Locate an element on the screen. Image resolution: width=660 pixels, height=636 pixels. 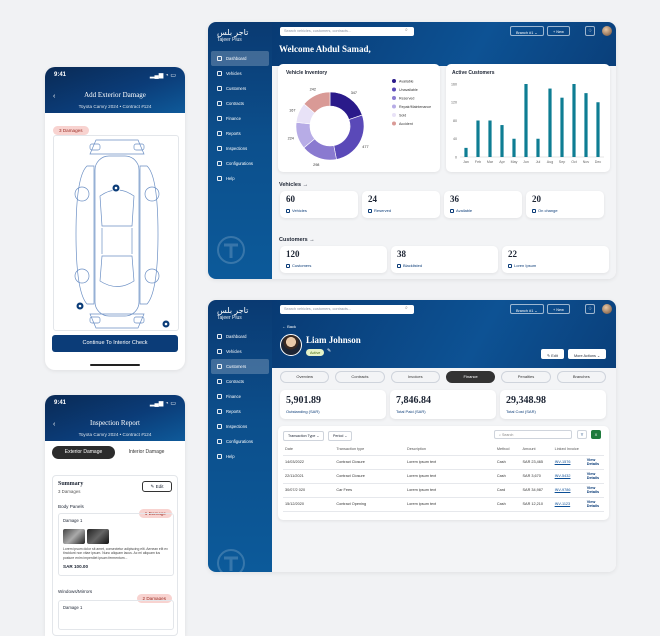
status-badge: Active is located at coordinates (315, 352).